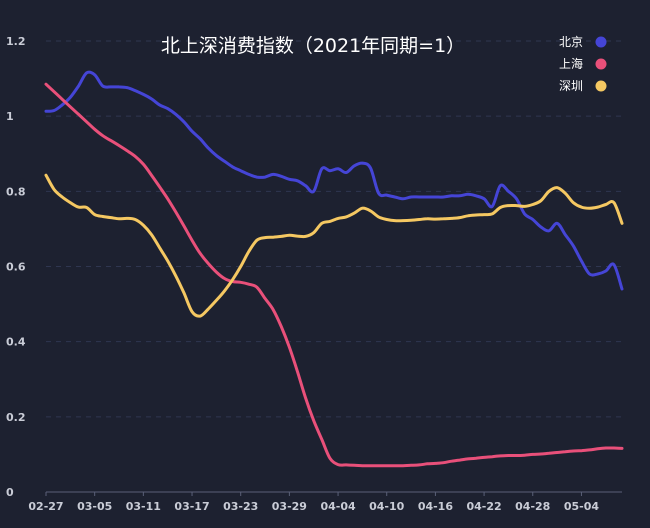 The height and width of the screenshot is (528, 650). I want to click on x-tick-label: 05-04, so click(582, 506).